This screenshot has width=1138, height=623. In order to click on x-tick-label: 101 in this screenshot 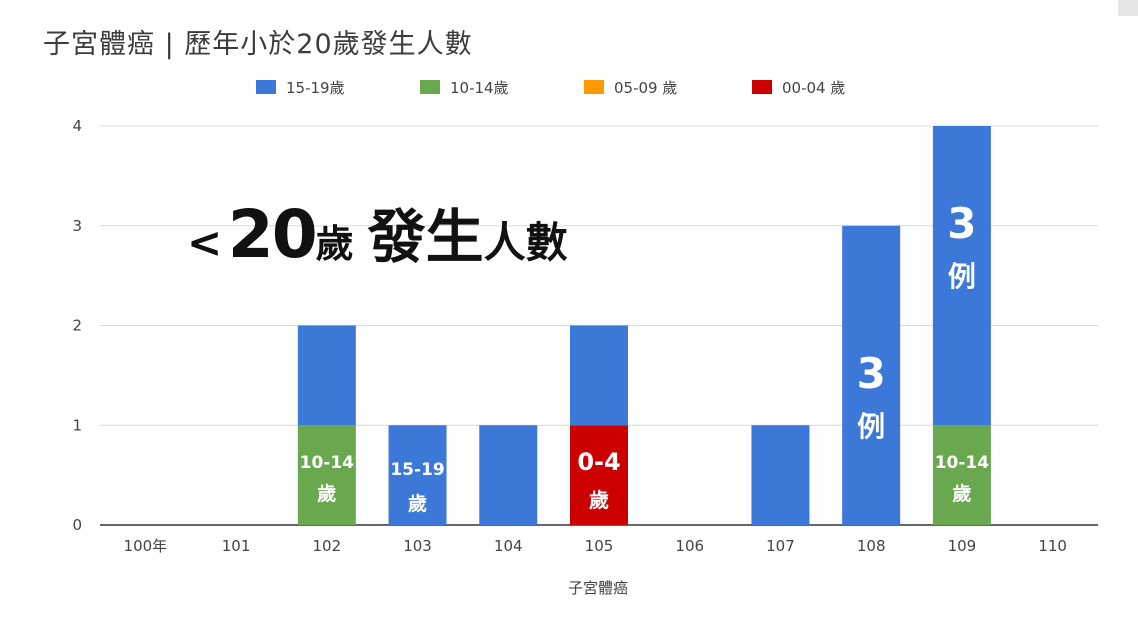, I will do `click(236, 546)`.